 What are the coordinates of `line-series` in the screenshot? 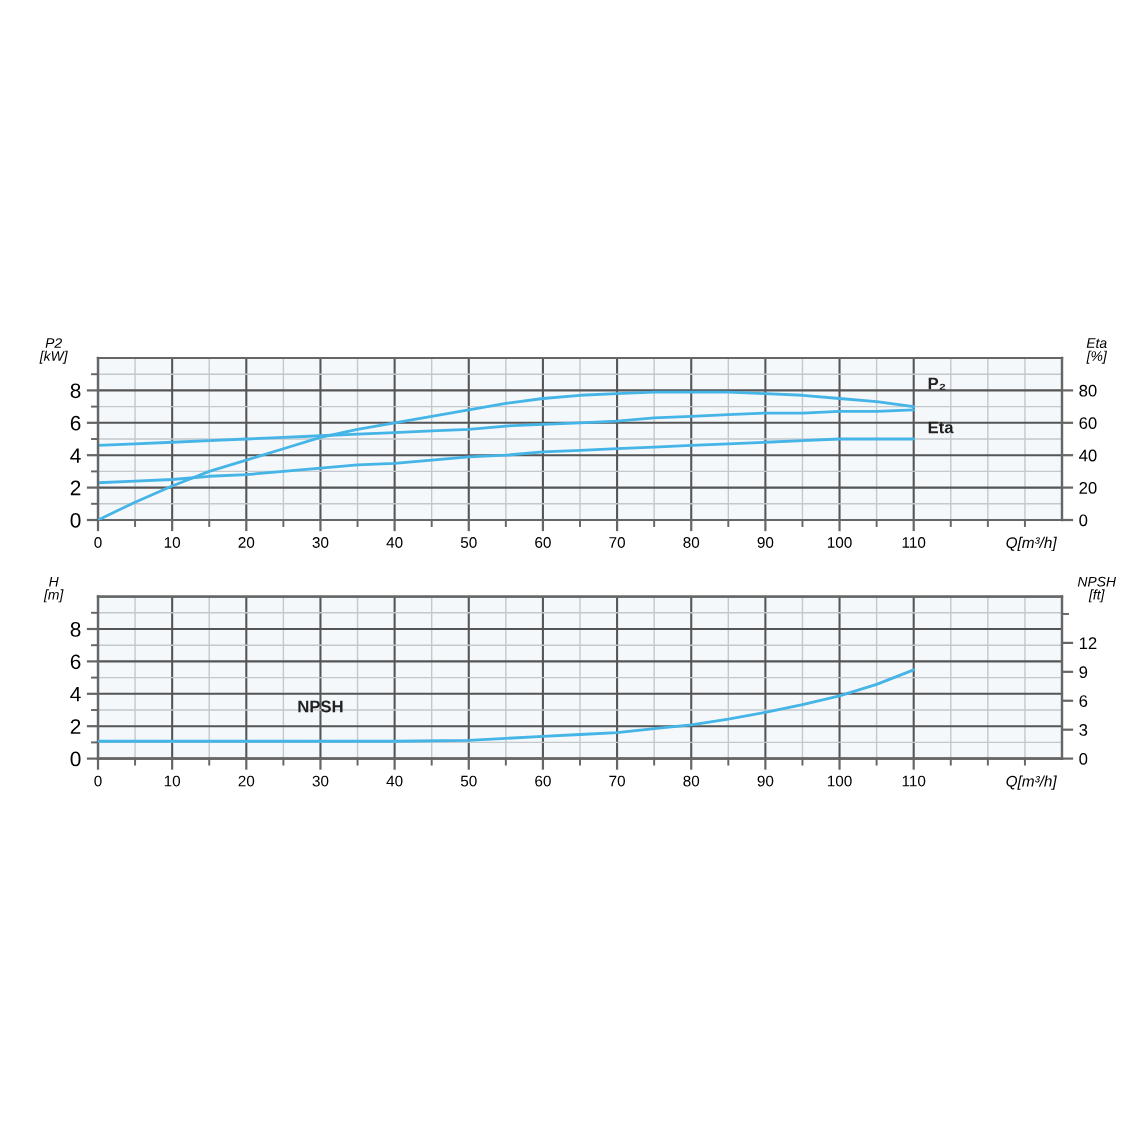 It's located at (507, 705).